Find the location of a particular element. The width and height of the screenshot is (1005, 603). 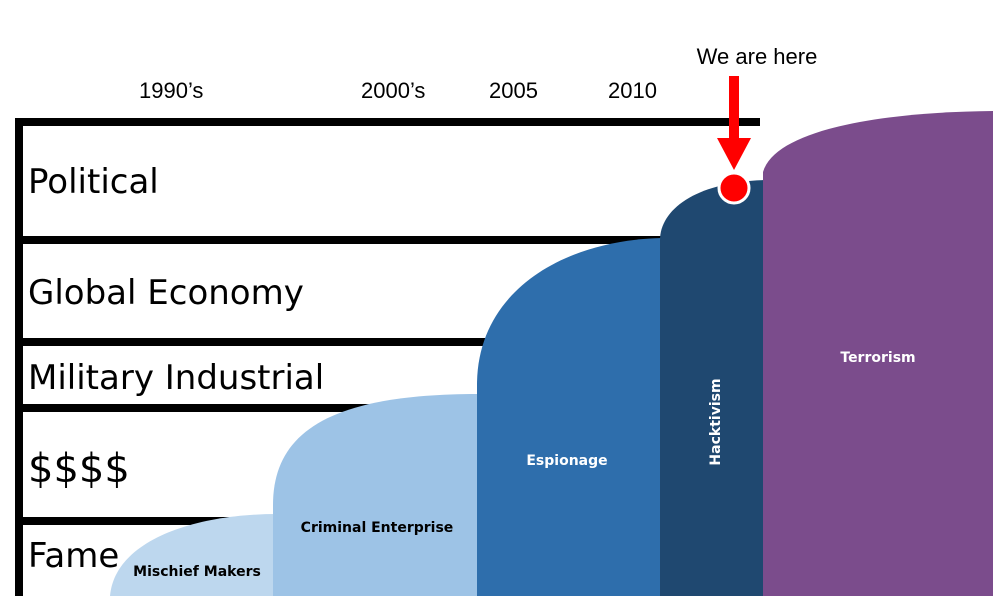

tier-label-money: $$$$ is located at coordinates (79, 469).